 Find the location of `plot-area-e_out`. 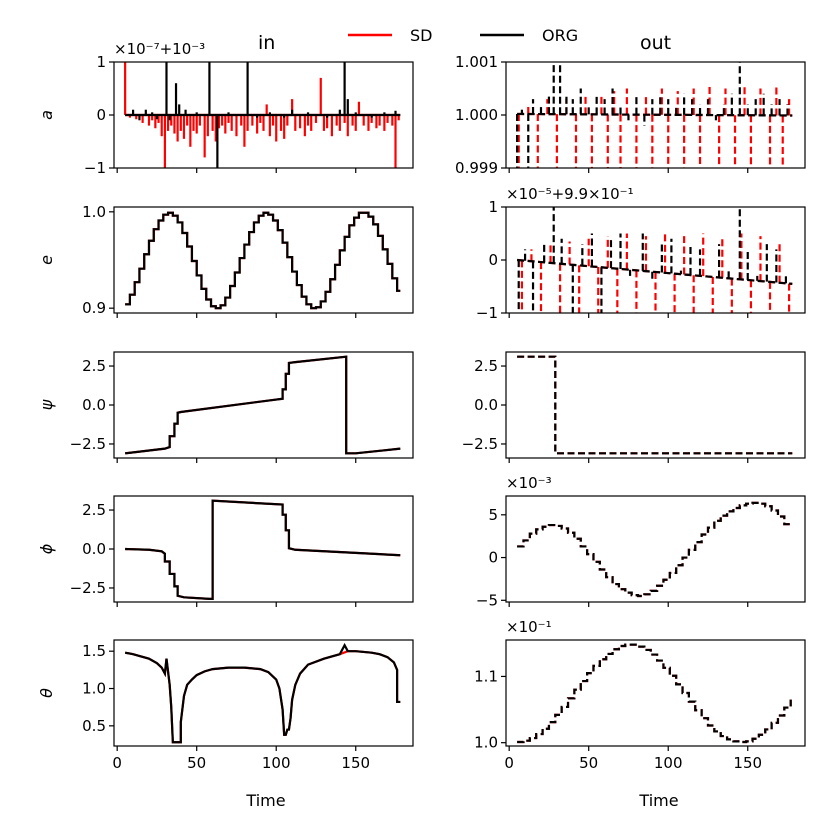

plot-area-e_out is located at coordinates (655, 260).